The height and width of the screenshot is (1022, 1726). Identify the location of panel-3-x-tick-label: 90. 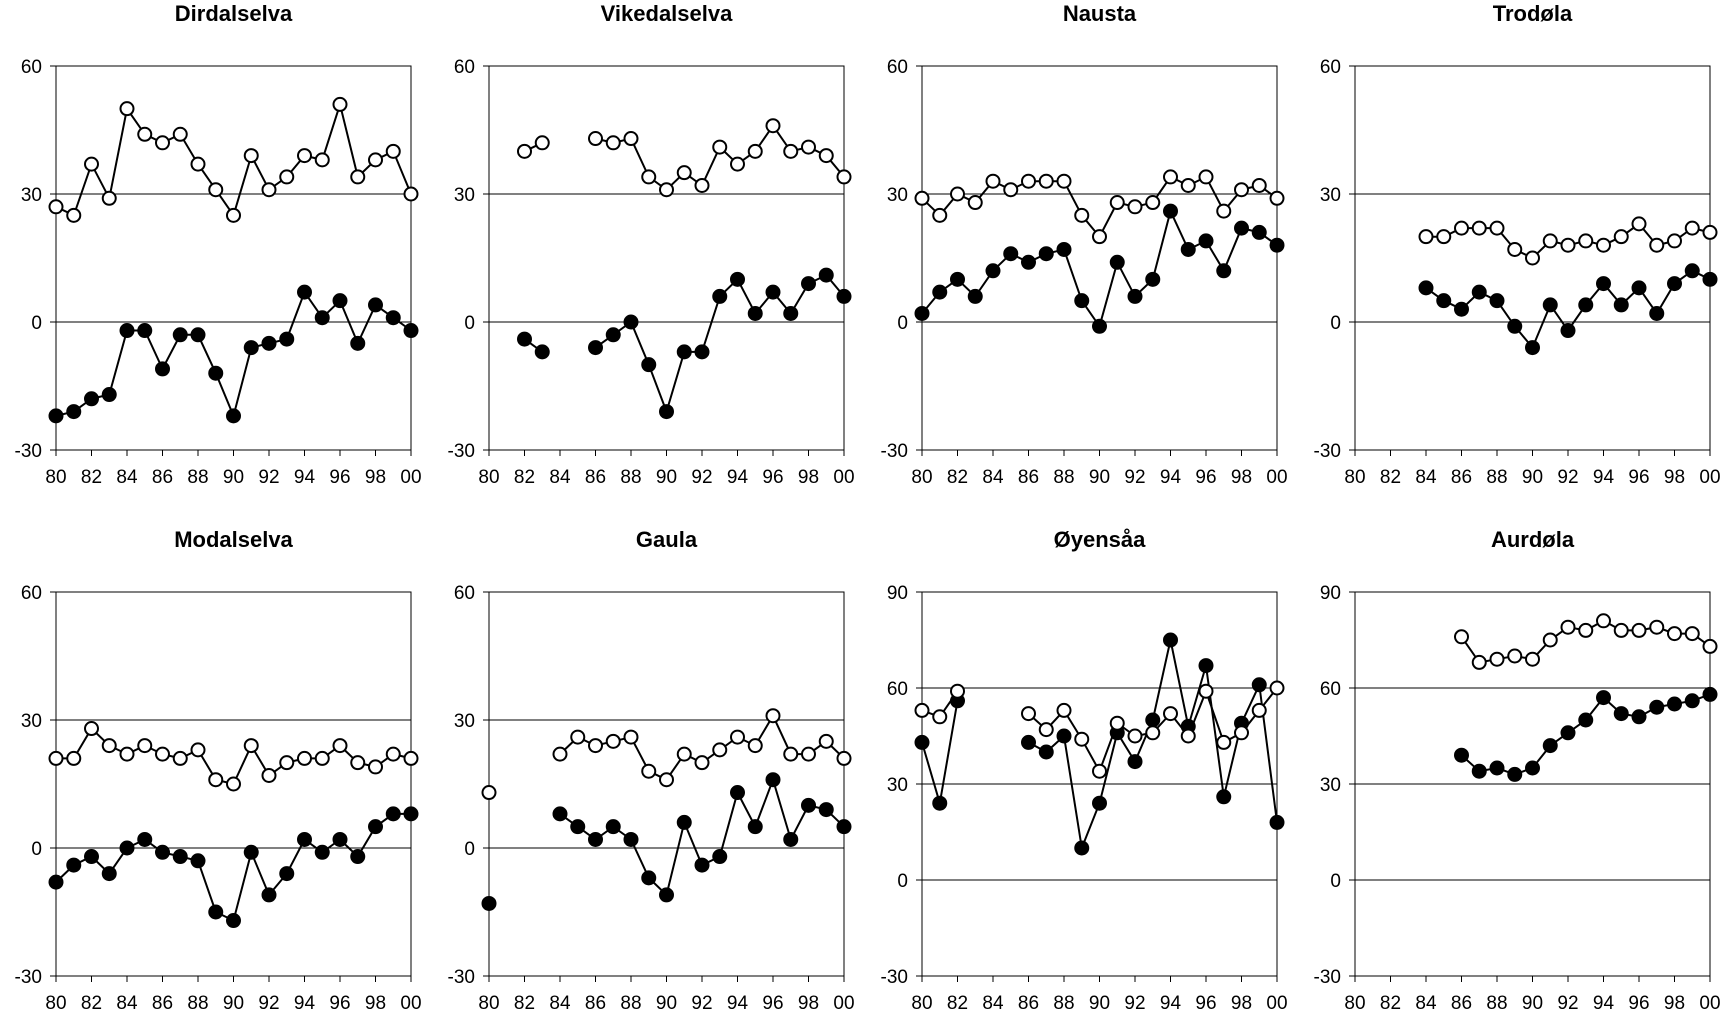
(1099, 477).